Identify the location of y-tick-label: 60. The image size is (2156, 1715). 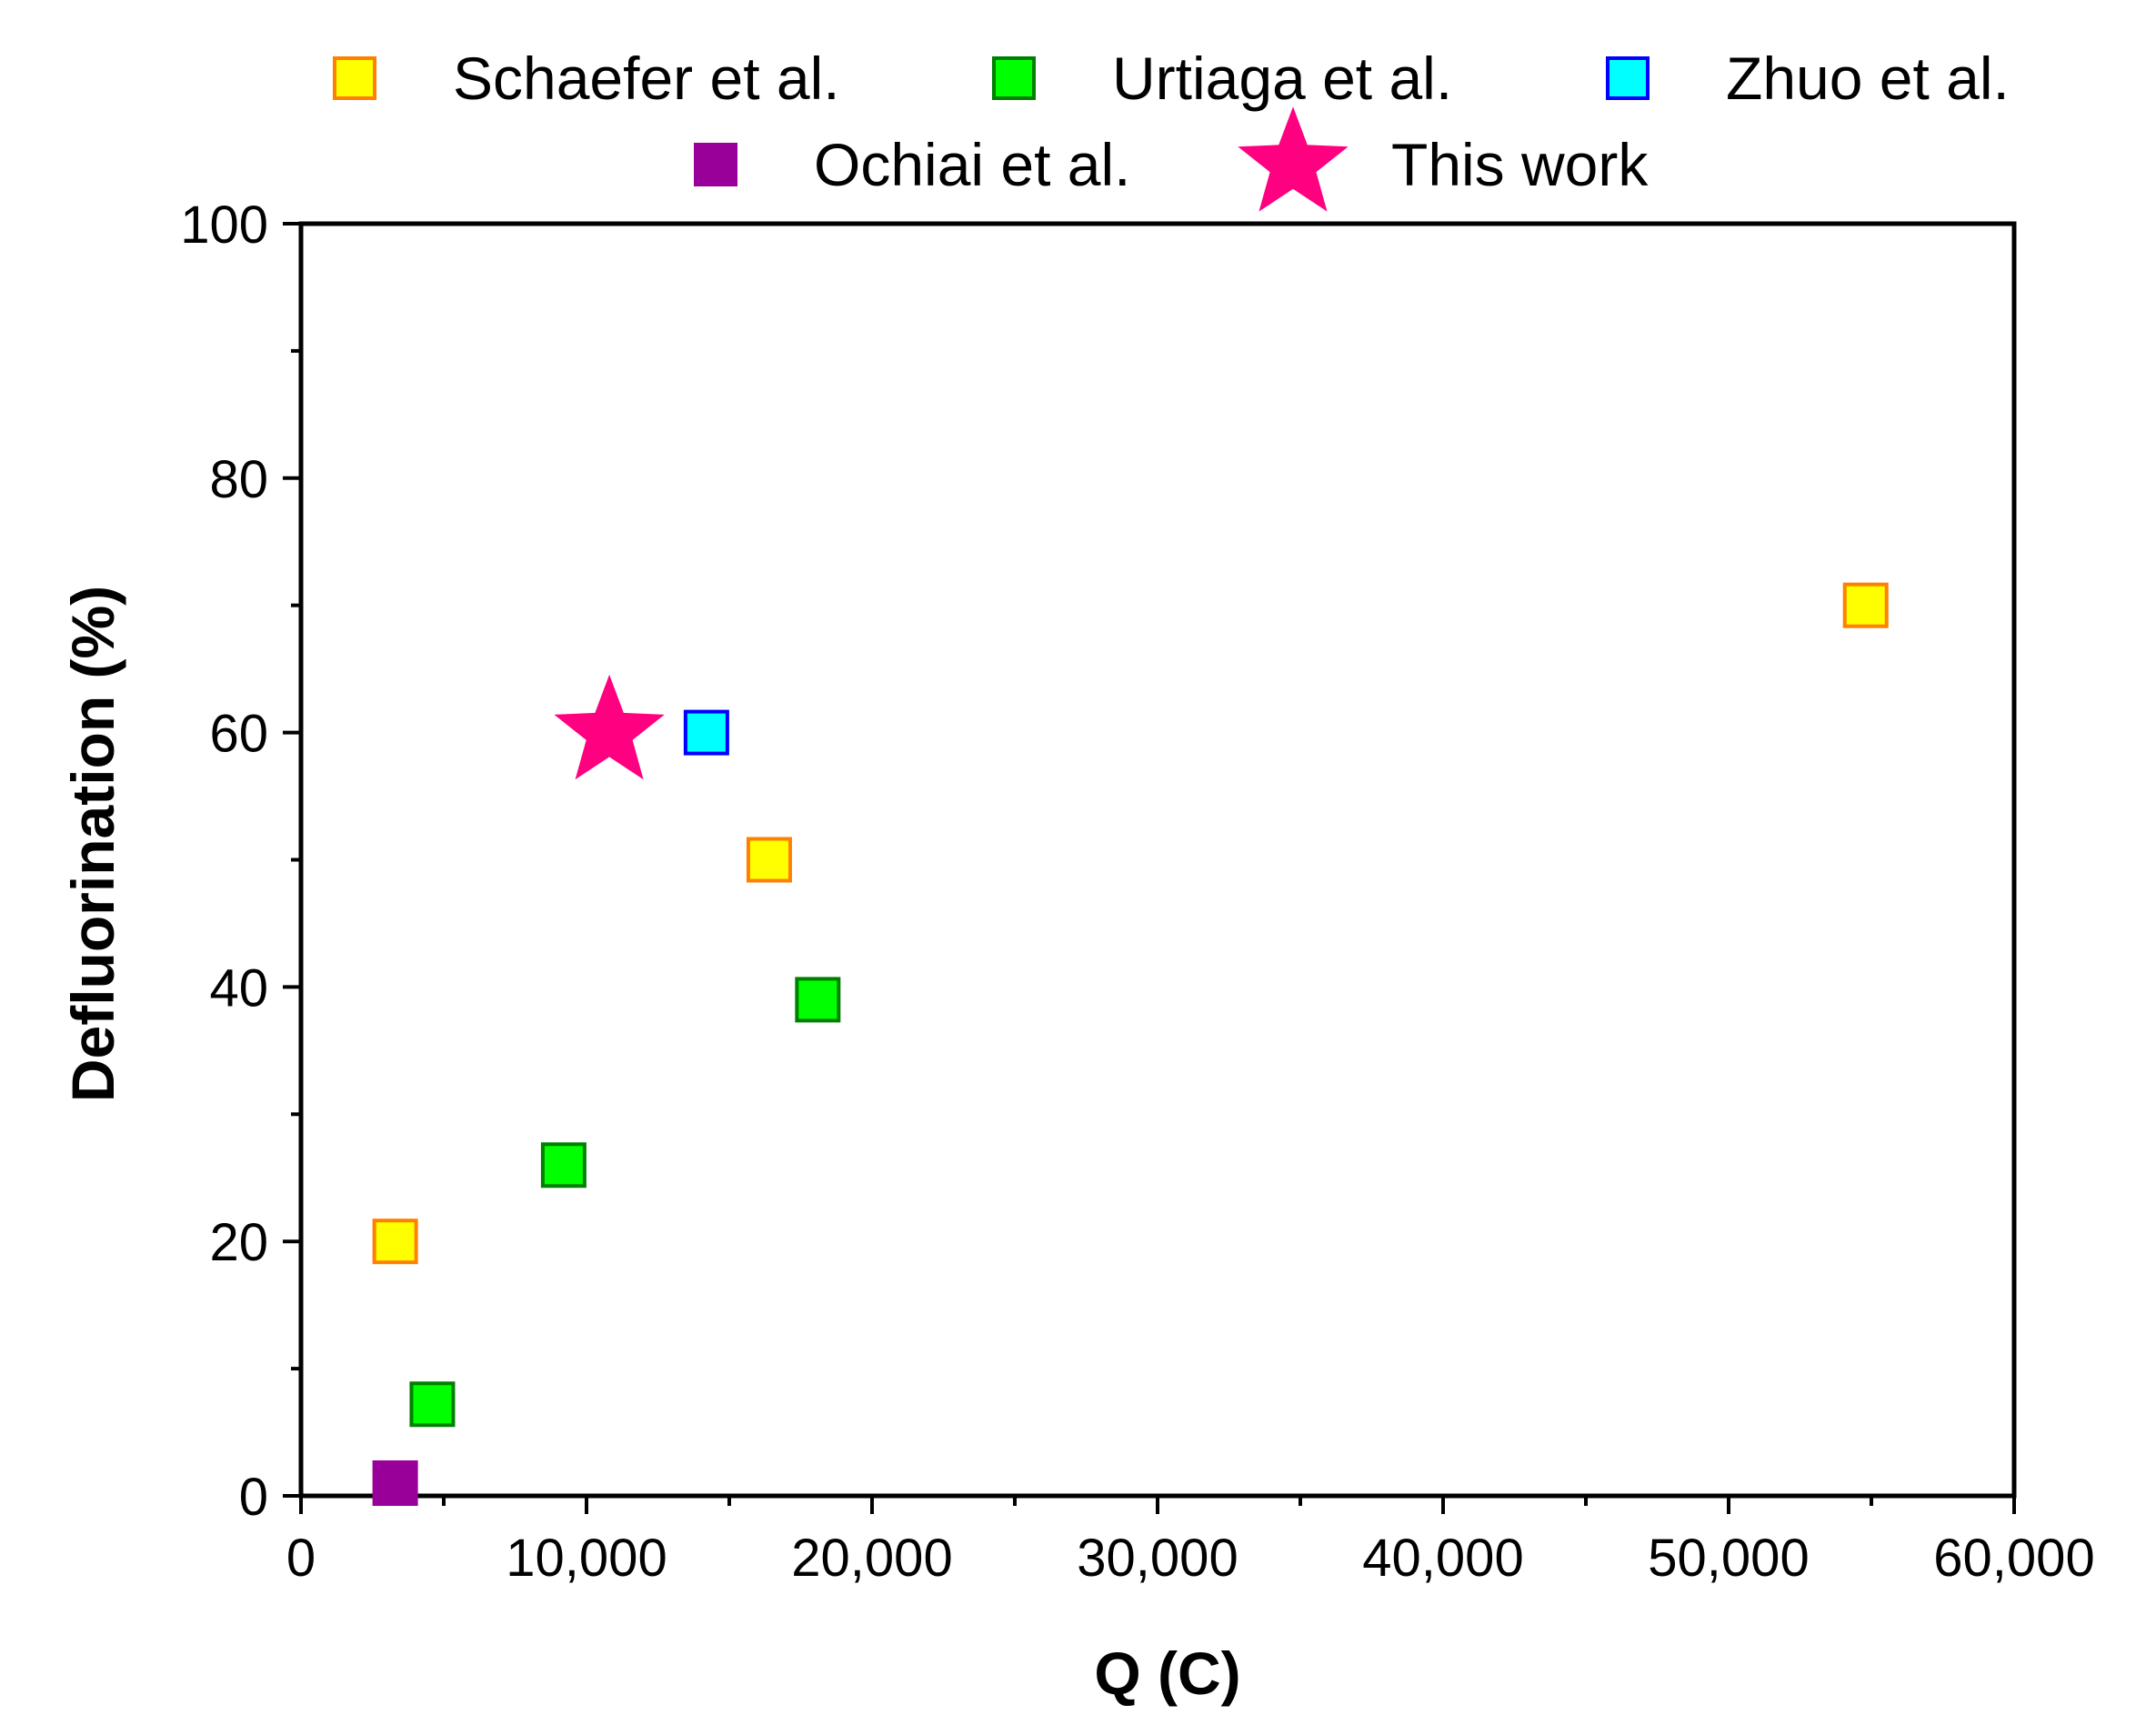
(238, 734).